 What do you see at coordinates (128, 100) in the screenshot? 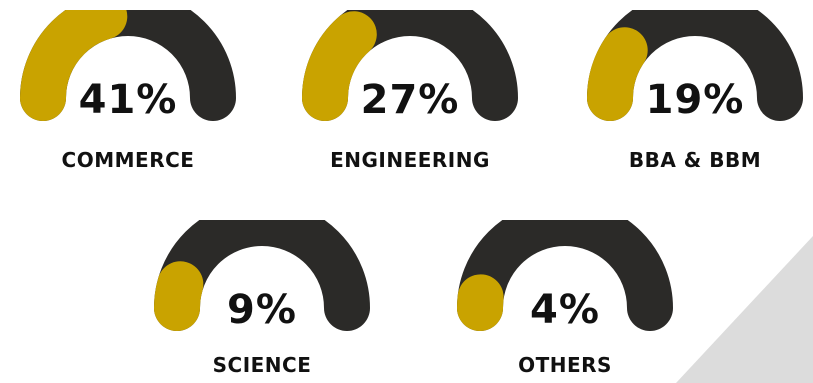
I see `gauge-value: 41%` at bounding box center [128, 100].